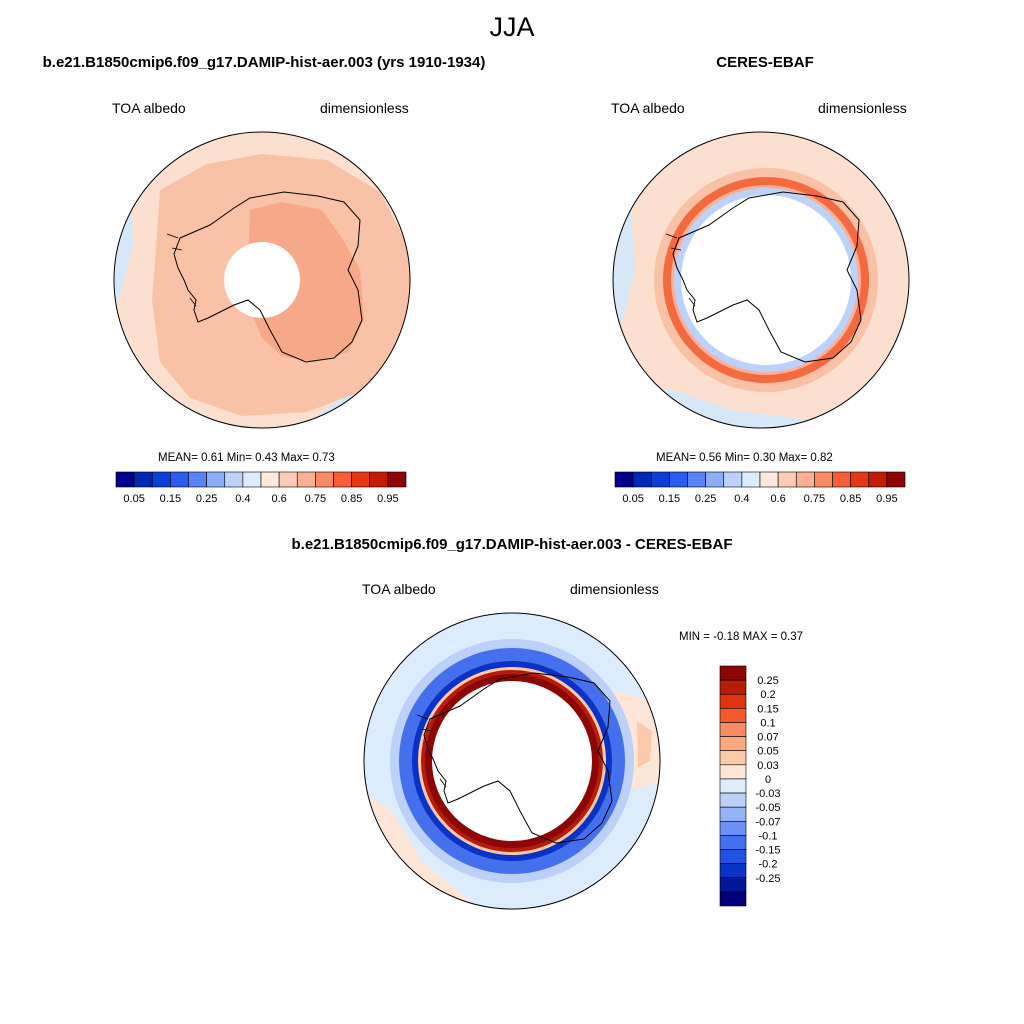  What do you see at coordinates (614, 589) in the screenshot?
I see `diff-units-label: dimensionless` at bounding box center [614, 589].